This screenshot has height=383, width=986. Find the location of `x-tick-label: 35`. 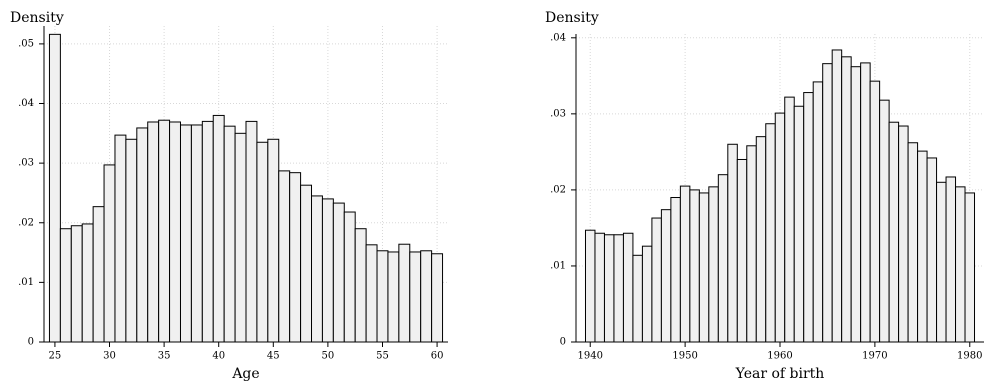

x-tick-label: 35 is located at coordinates (164, 356).